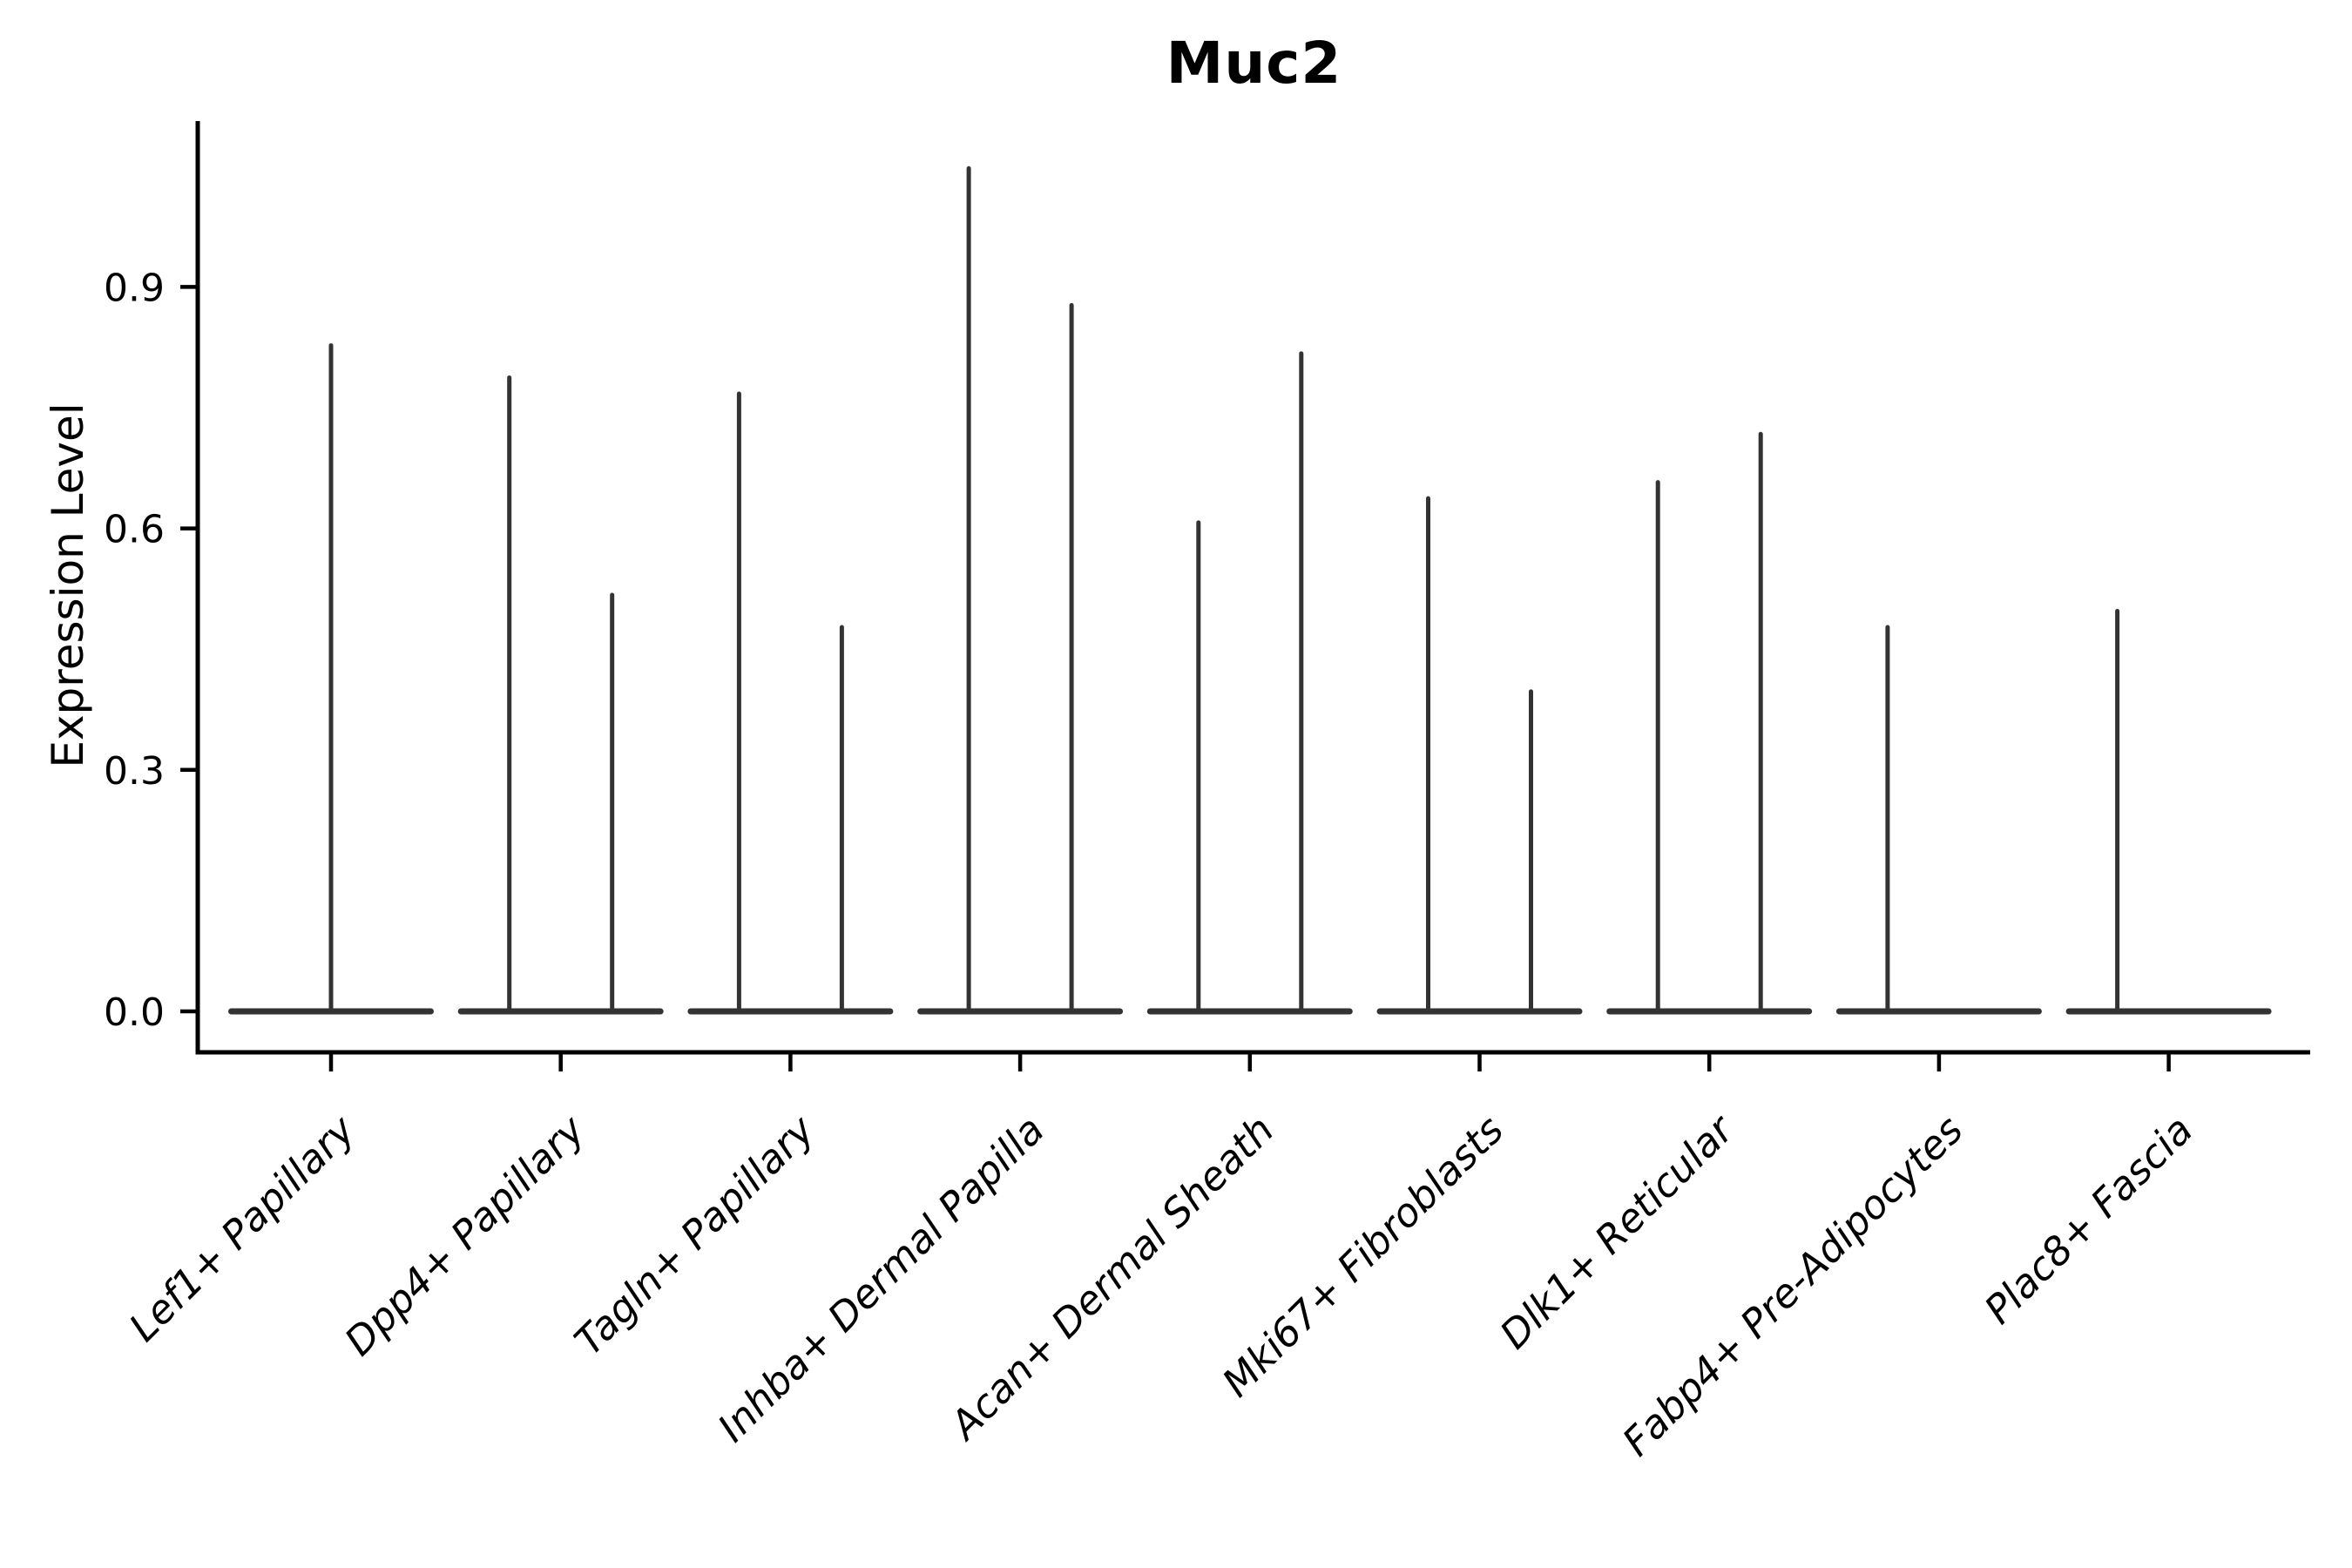 This screenshot has width=2352, height=1568. Describe the element at coordinates (134, 1013) in the screenshot. I see `y-tick-label: 0.0` at that location.